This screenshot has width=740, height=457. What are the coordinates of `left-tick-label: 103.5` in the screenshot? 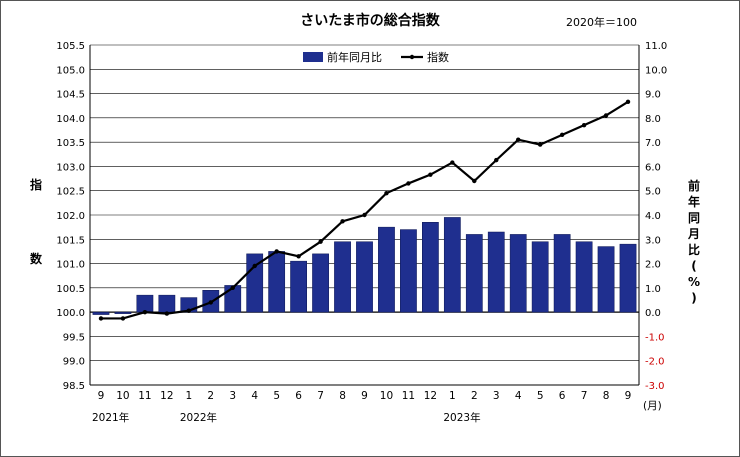 It's located at (70, 143).